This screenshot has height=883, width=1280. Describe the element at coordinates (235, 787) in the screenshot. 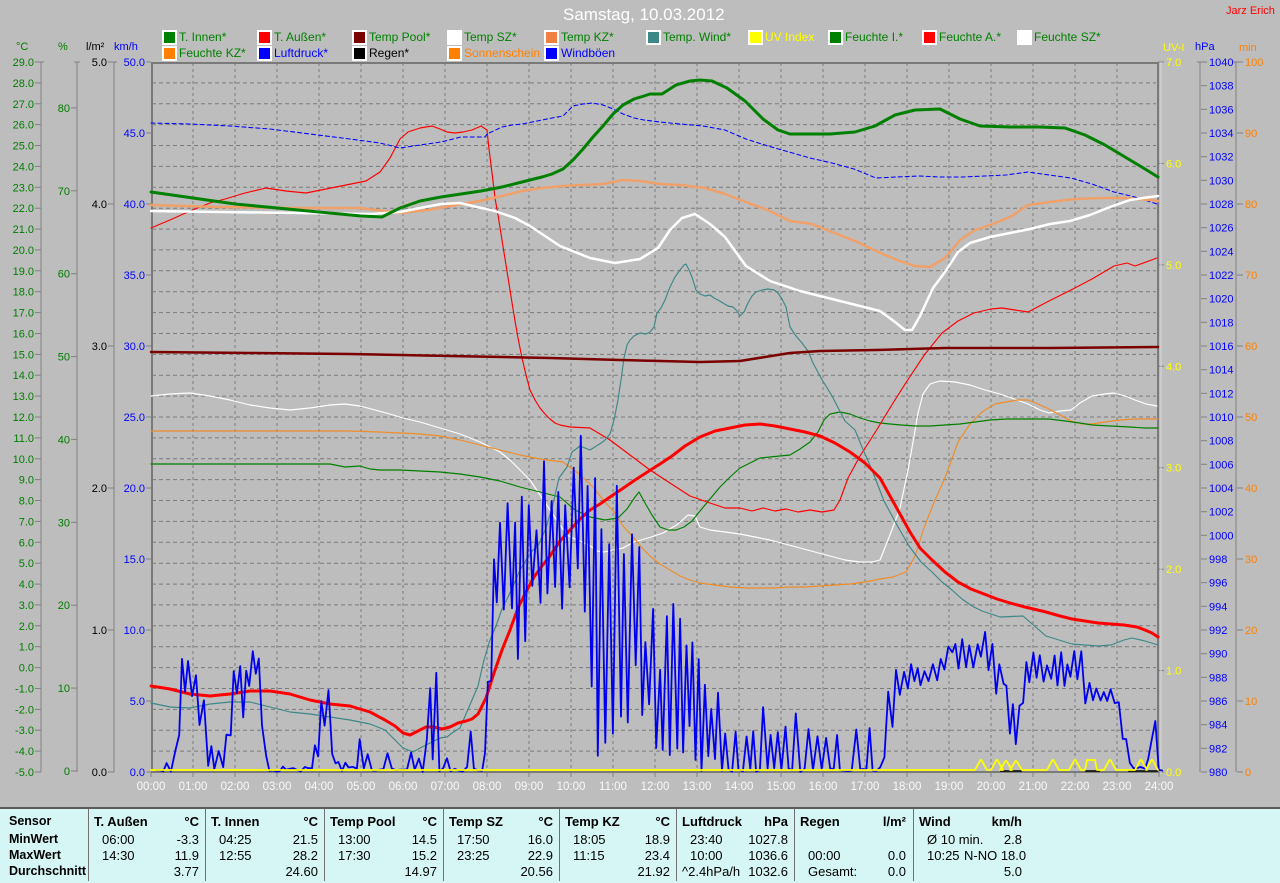

I see `svg-text: 02:00` at that location.